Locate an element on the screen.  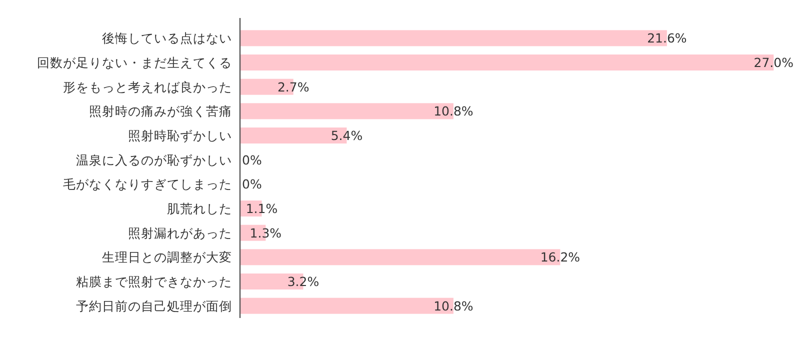
y-tick-label: 予約日前の自己処理が面倒 is located at coordinates (154, 306).